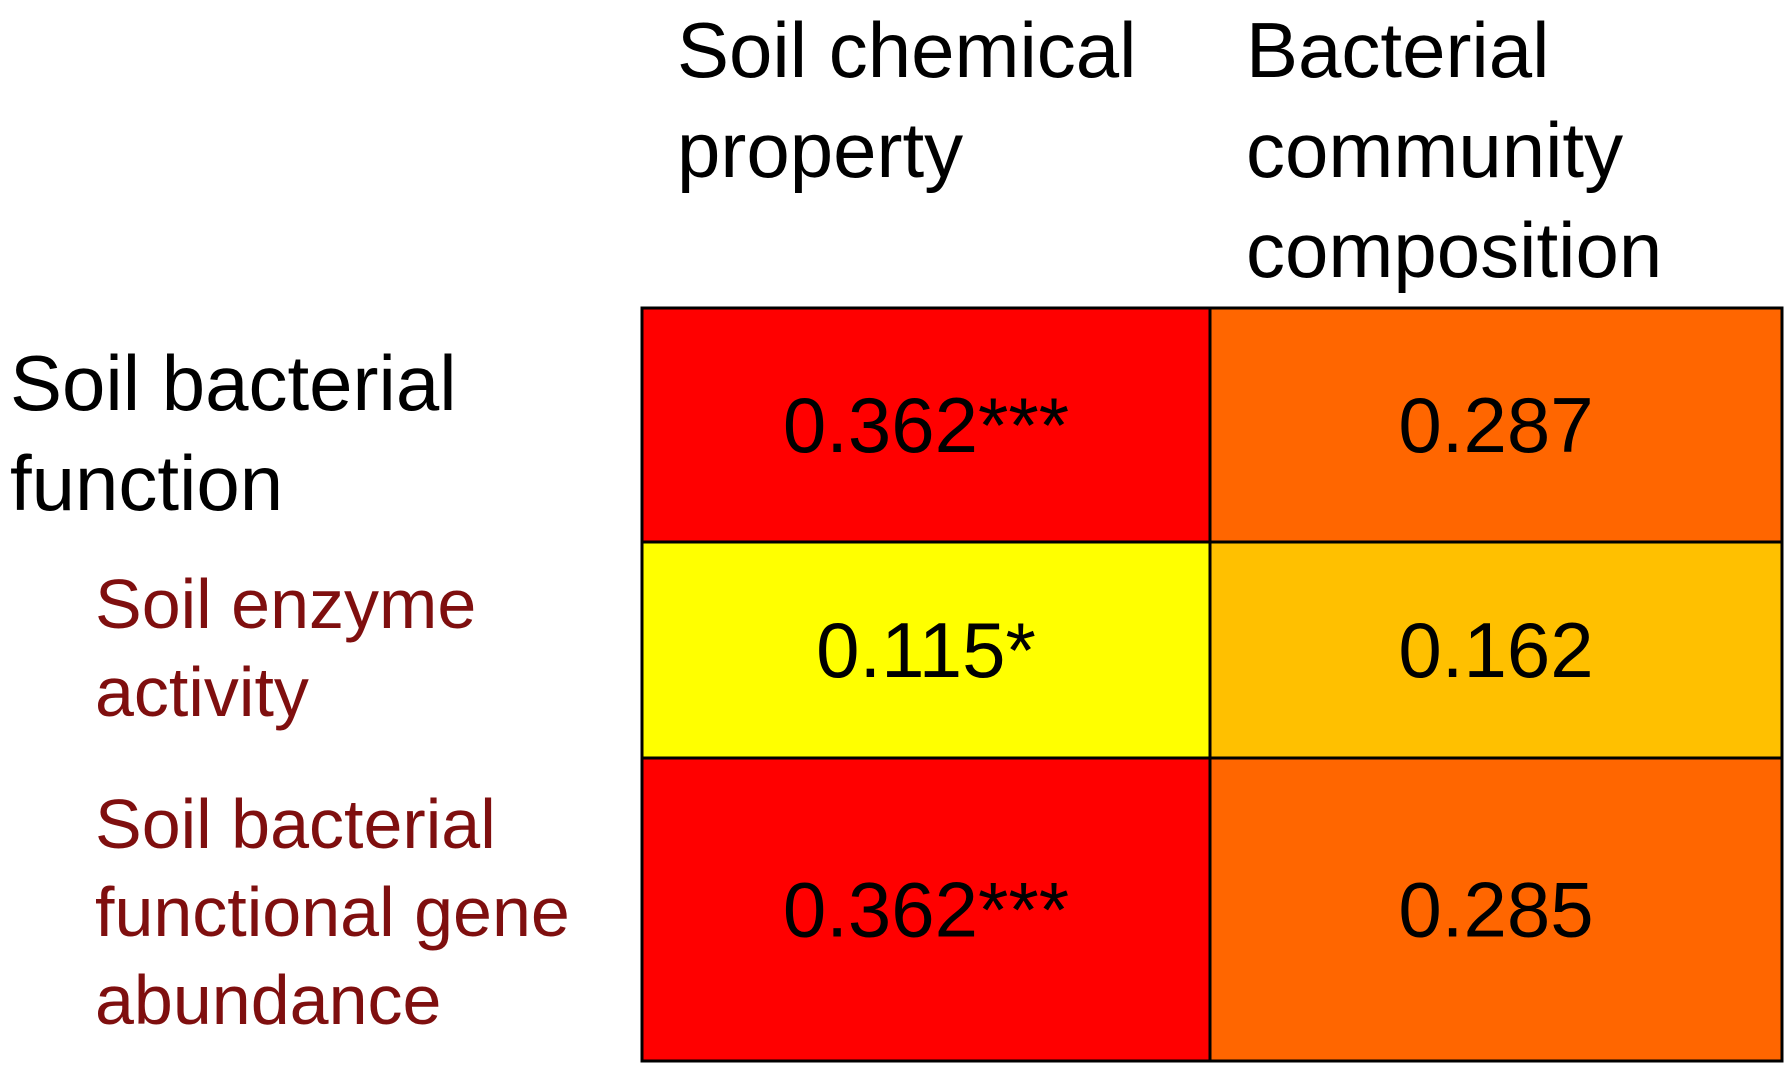 Image resolution: width=1790 pixels, height=1073 pixels. I want to click on heatmap-cell-r2-c1, so click(1496, 909).